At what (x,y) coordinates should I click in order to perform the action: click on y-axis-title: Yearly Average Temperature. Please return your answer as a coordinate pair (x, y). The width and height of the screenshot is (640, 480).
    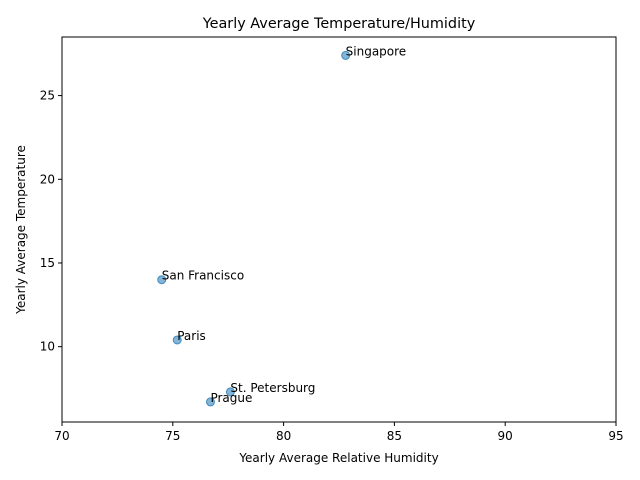
    Looking at the image, I should click on (21, 230).